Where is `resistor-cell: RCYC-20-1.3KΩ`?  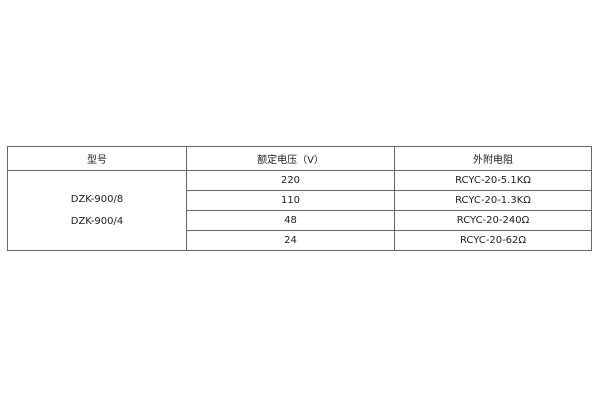 resistor-cell: RCYC-20-1.3KΩ is located at coordinates (493, 200).